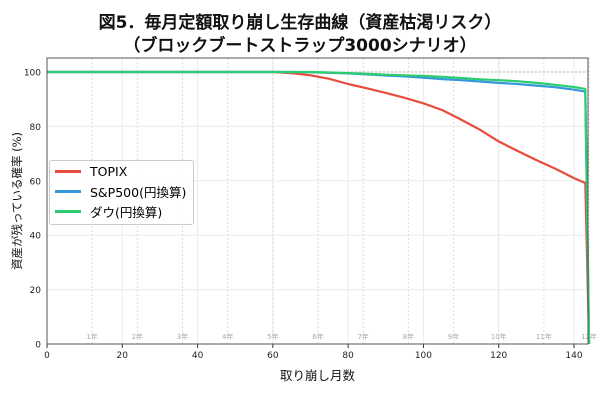  What do you see at coordinates (348, 356) in the screenshot?
I see `x-tick-label: 80` at bounding box center [348, 356].